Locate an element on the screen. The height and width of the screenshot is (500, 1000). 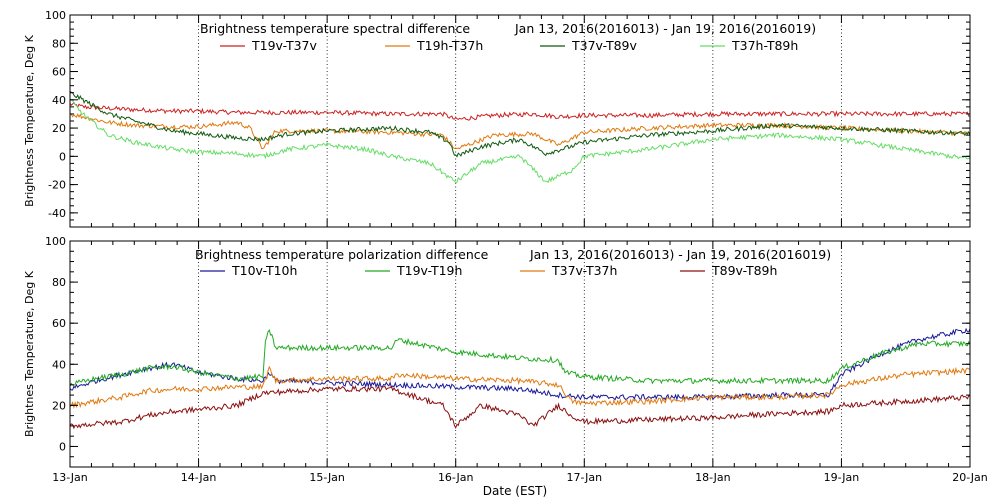
legend-entry: T19v-T37v is located at coordinates (284, 45).